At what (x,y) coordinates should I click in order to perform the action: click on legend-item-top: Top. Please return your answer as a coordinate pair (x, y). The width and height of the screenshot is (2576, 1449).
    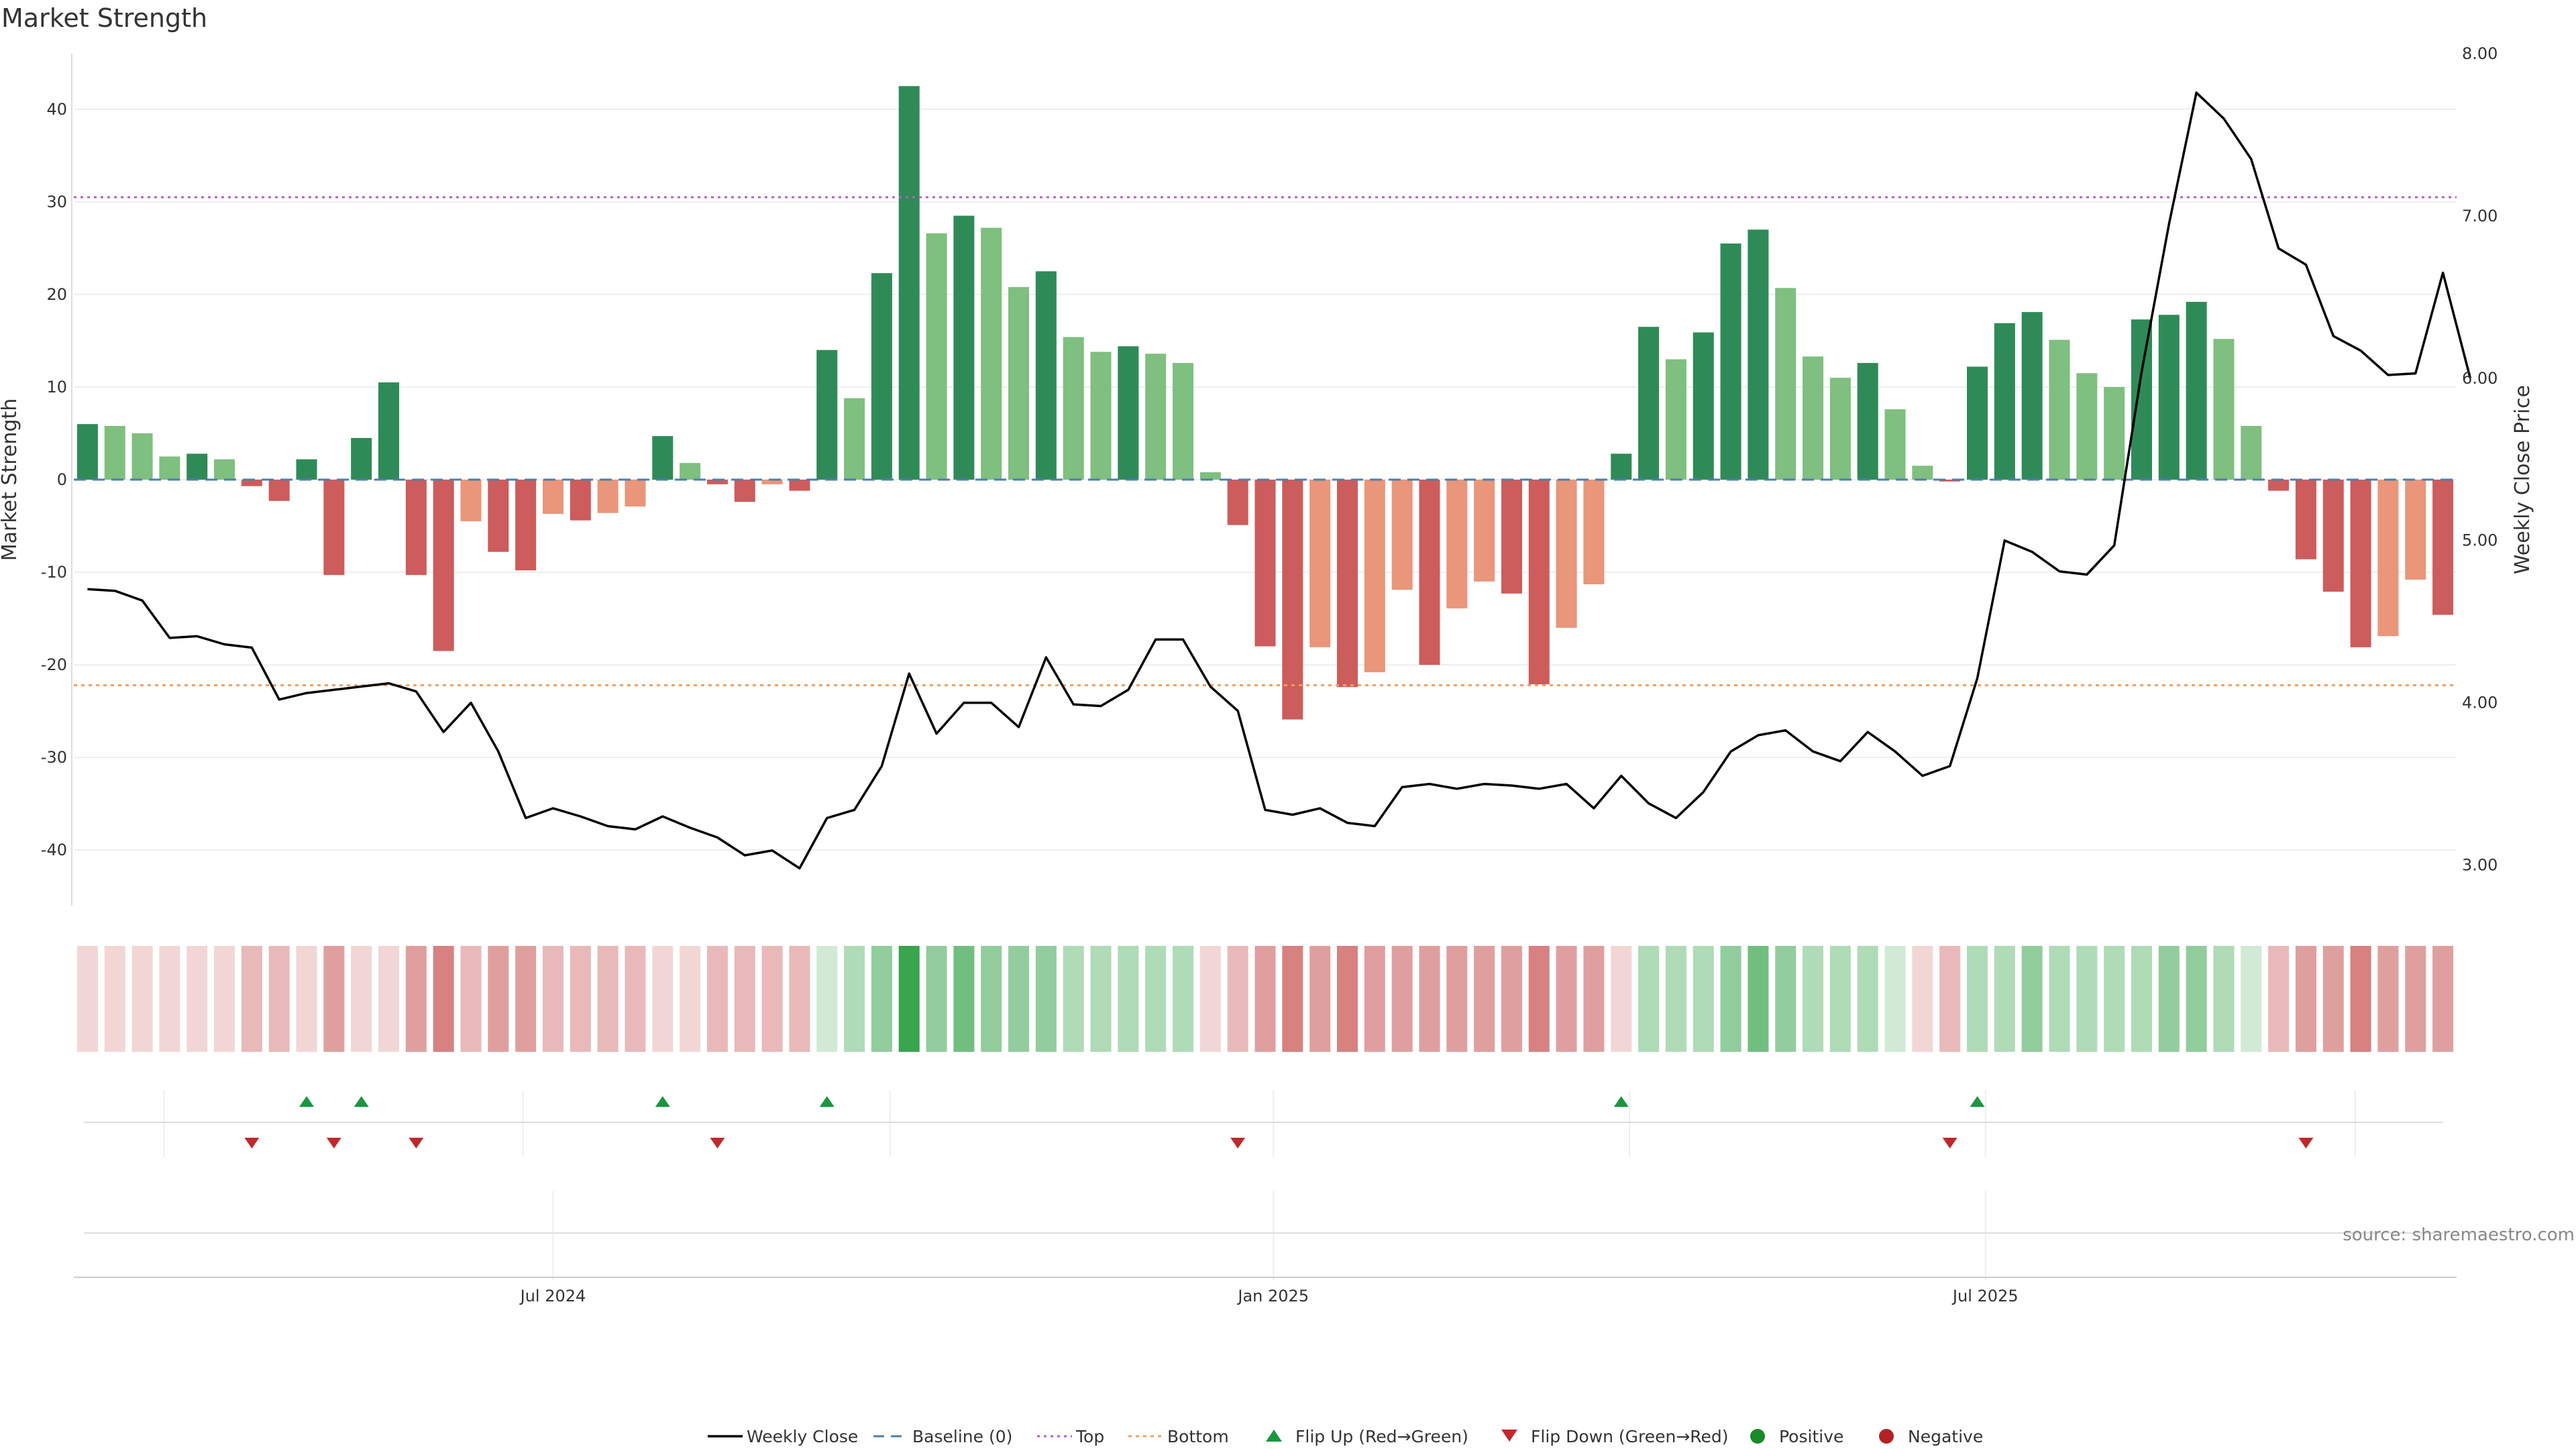
    Looking at the image, I should click on (1070, 1436).